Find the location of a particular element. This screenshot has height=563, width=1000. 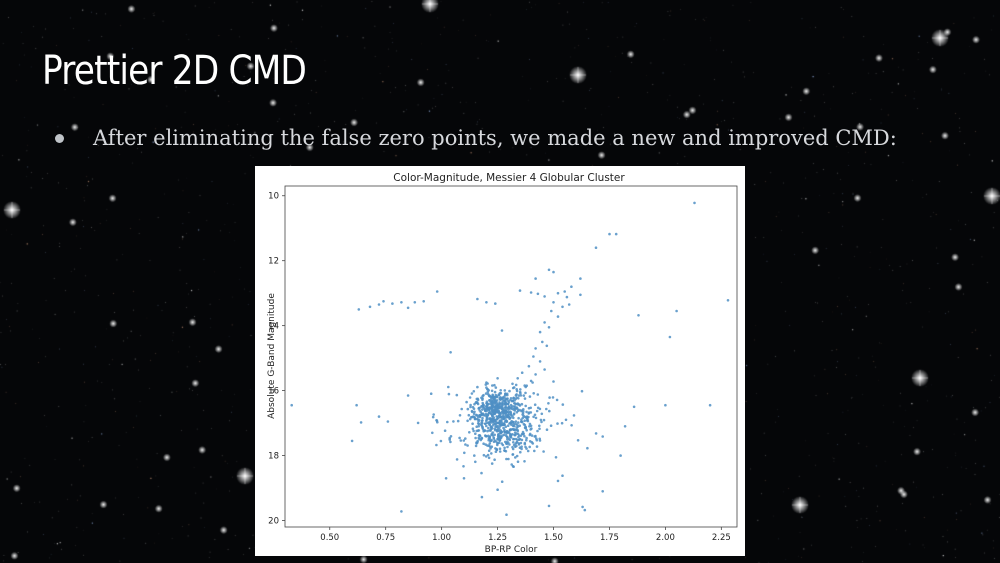

x-tick-label: 1.00 is located at coordinates (441, 538).